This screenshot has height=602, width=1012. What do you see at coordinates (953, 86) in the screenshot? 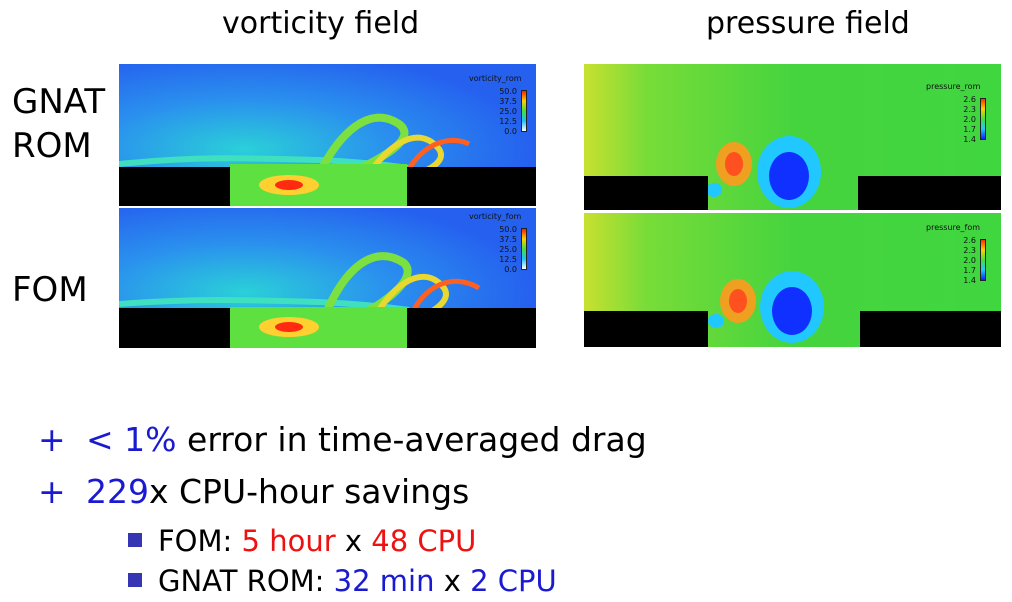
I see `pres-rom-colorbar-title: pressure_rom` at bounding box center [953, 86].